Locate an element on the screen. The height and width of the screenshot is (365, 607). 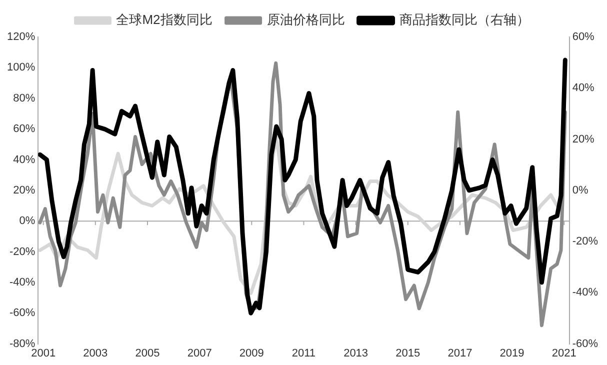
y-tick-label: -20% is located at coordinates (22, 252).